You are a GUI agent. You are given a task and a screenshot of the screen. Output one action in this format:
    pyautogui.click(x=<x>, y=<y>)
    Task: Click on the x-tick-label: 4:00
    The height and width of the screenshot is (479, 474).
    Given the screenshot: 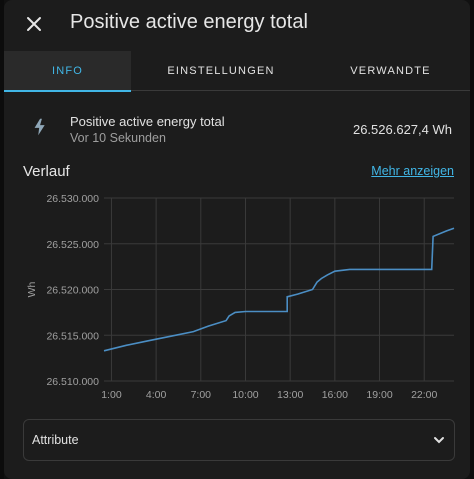 What is the action you would take?
    pyautogui.click(x=156, y=395)
    